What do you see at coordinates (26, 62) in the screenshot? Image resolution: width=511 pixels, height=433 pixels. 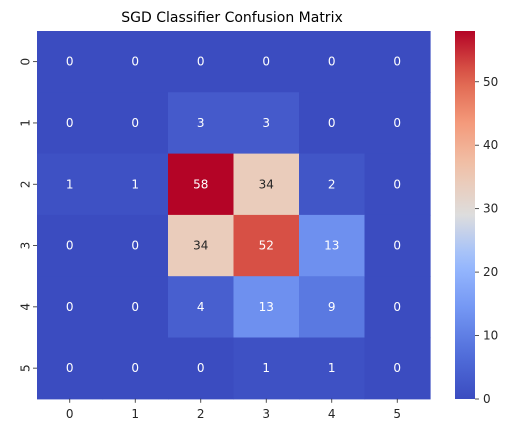 I see `y-tick-label: 0` at bounding box center [26, 62].